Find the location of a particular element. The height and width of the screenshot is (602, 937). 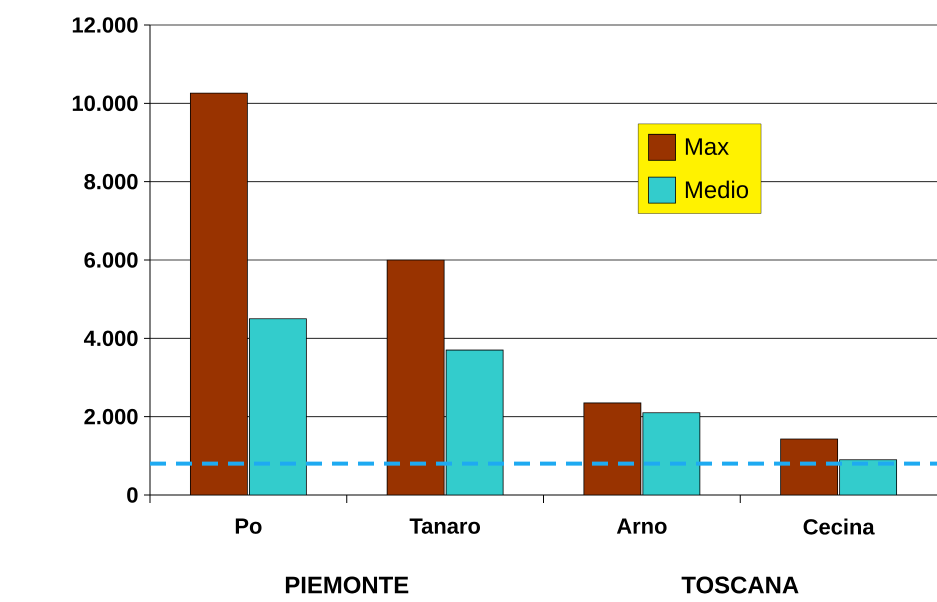

y-tick-label: 0 is located at coordinates (132, 495).